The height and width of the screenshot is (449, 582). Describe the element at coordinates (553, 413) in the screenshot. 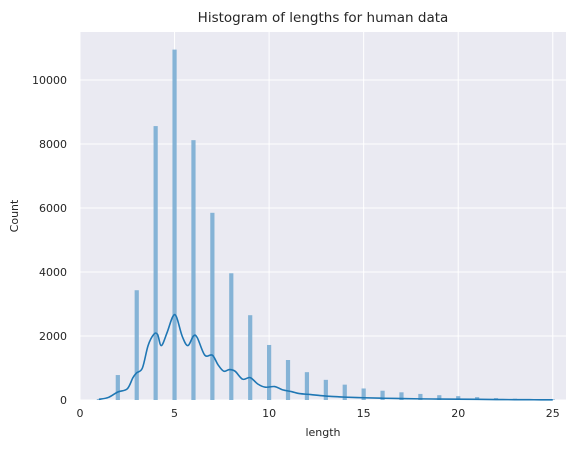

I see `x-tick-label: 25` at that location.